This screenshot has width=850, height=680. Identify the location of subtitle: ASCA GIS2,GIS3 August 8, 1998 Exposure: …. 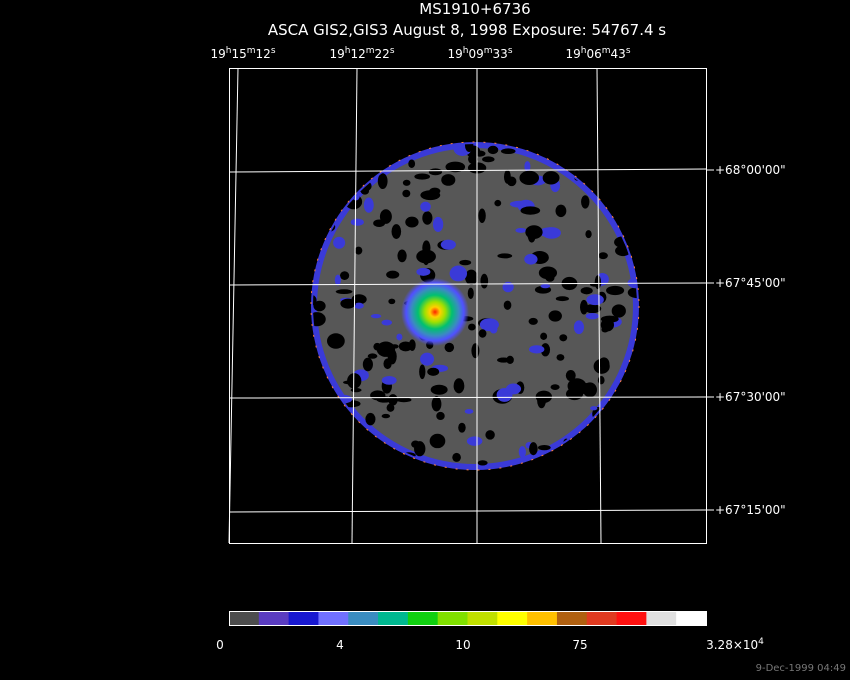
(467, 30).